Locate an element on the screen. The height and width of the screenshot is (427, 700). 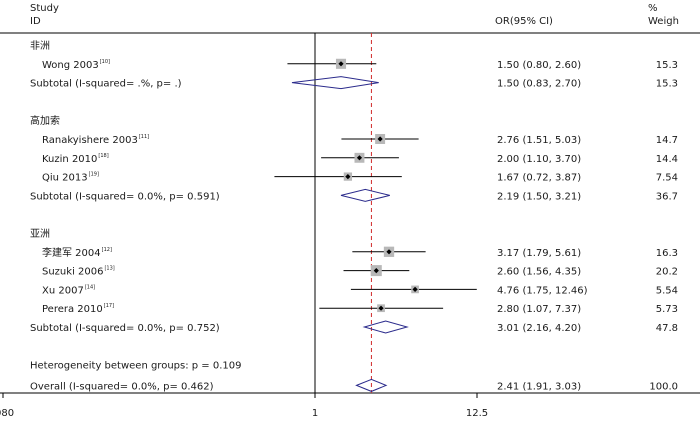
or-ci-value: 4.76 (1.75, 12.46) is located at coordinates (542, 290).